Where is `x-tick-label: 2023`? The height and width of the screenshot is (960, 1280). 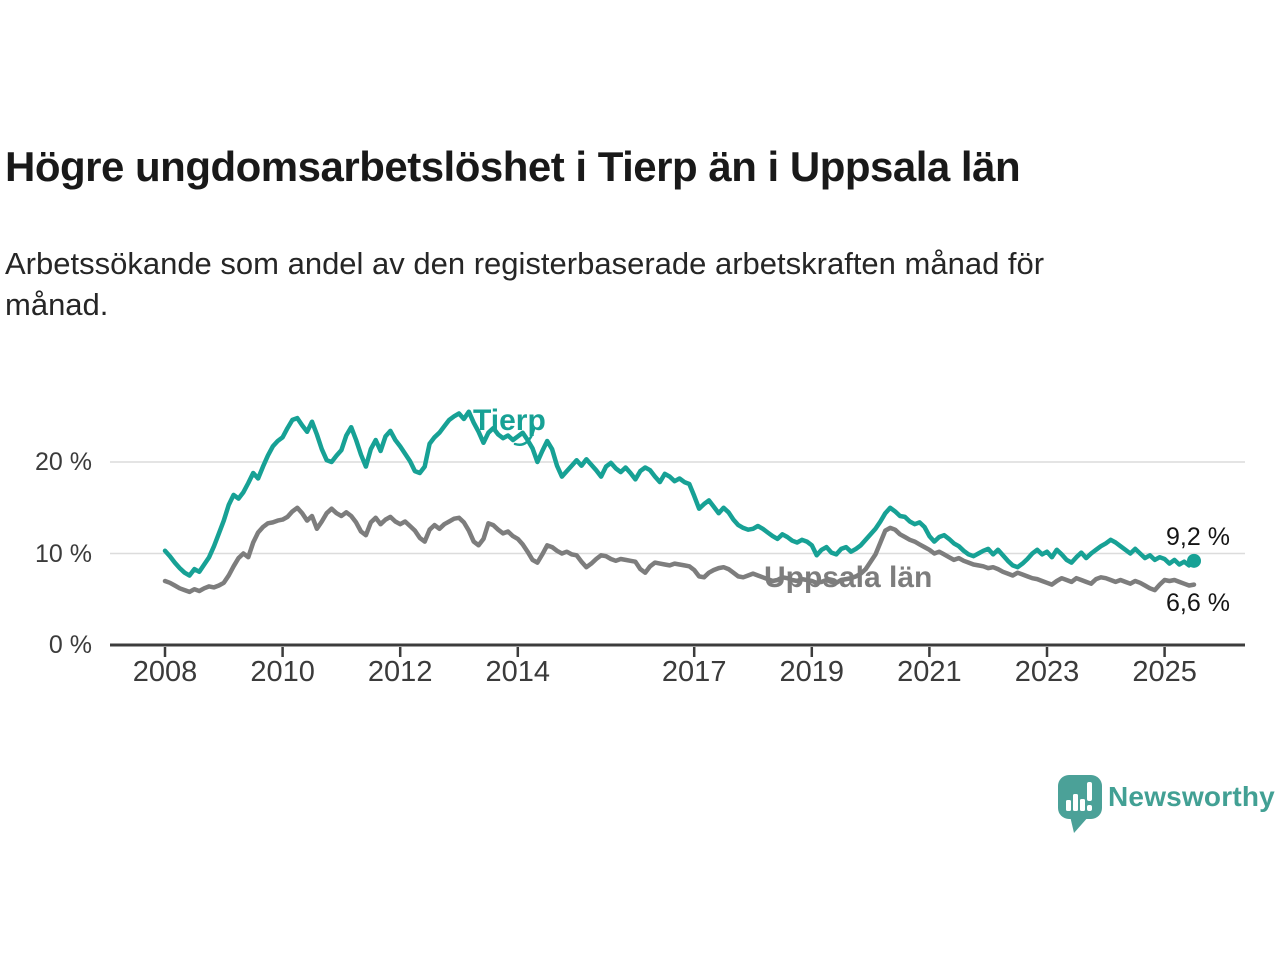
x-tick-label: 2023 is located at coordinates (1047, 672).